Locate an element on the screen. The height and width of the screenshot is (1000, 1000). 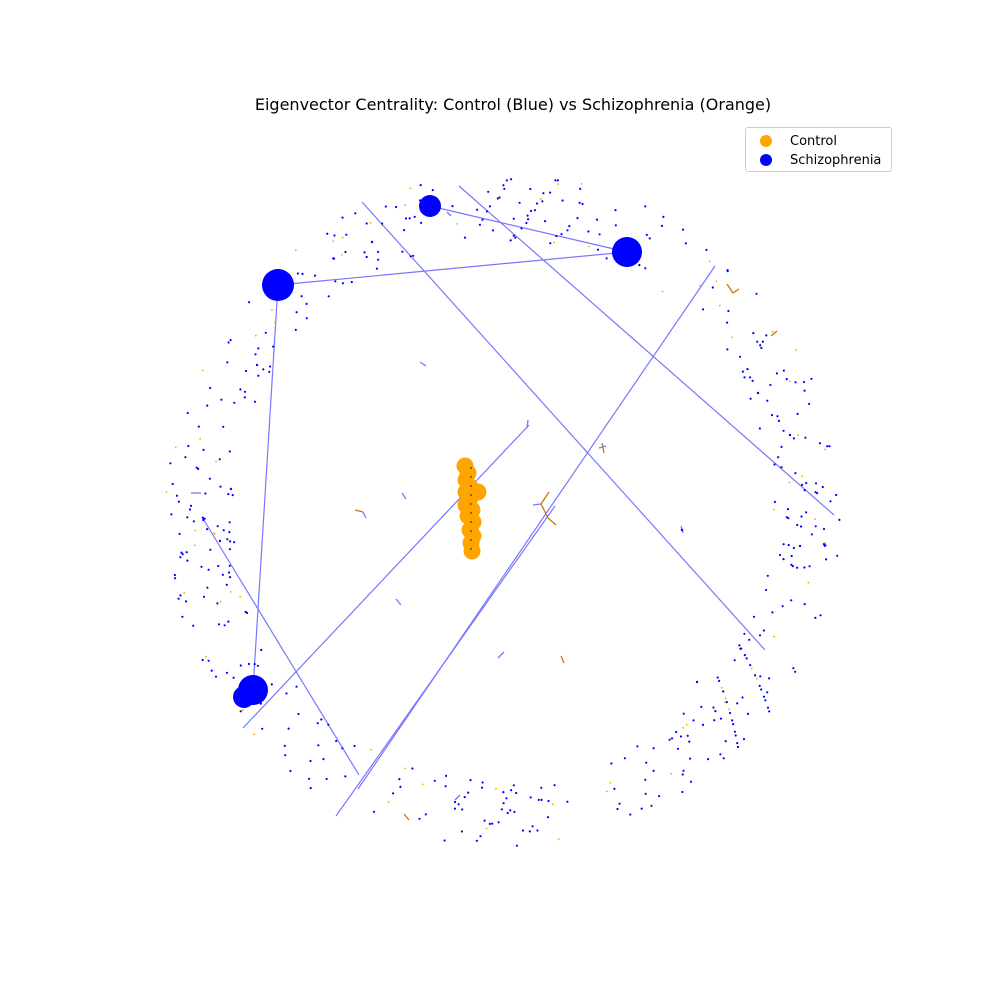
legend-label-control: Control is located at coordinates (813, 141).